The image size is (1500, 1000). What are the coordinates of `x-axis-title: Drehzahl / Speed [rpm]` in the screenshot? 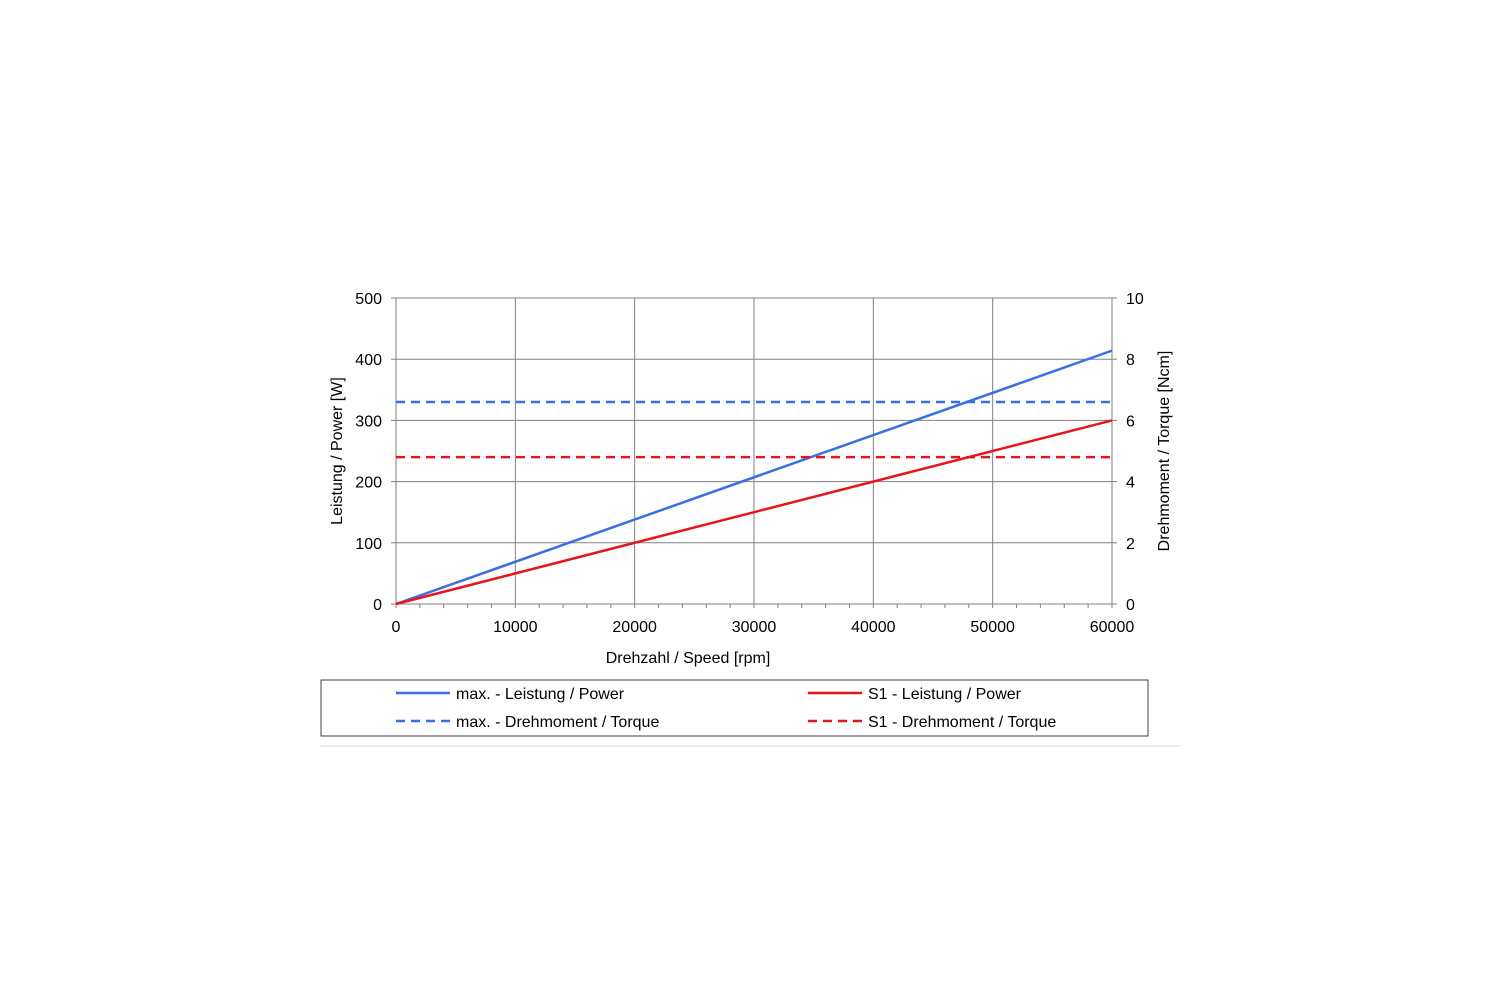 It's located at (688, 658).